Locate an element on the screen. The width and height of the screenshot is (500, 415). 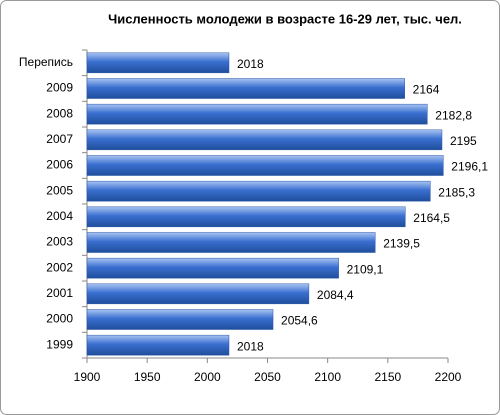
x-tick-label: 2050 is located at coordinates (267, 377).